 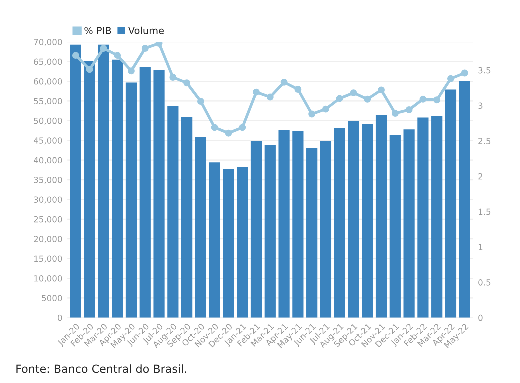 What do you see at coordinates (48, 279) in the screenshot?
I see `y-tick-label: 10,000` at bounding box center [48, 279].